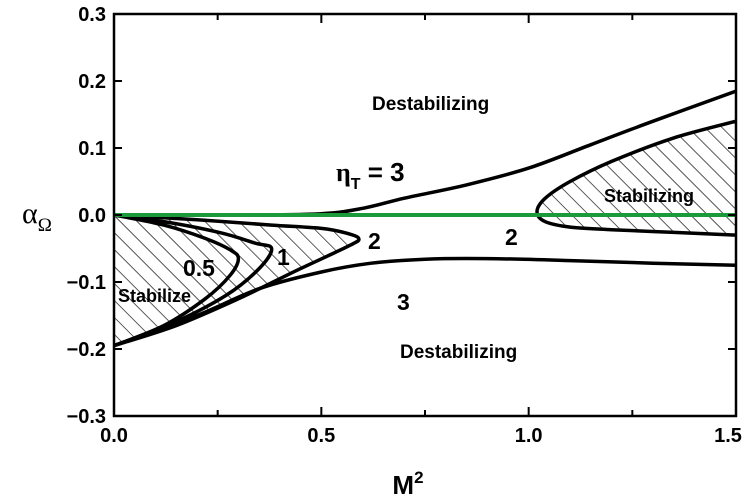 The height and width of the screenshot is (500, 754). I want to click on eta-t-label: ηT = 3, so click(370, 175).